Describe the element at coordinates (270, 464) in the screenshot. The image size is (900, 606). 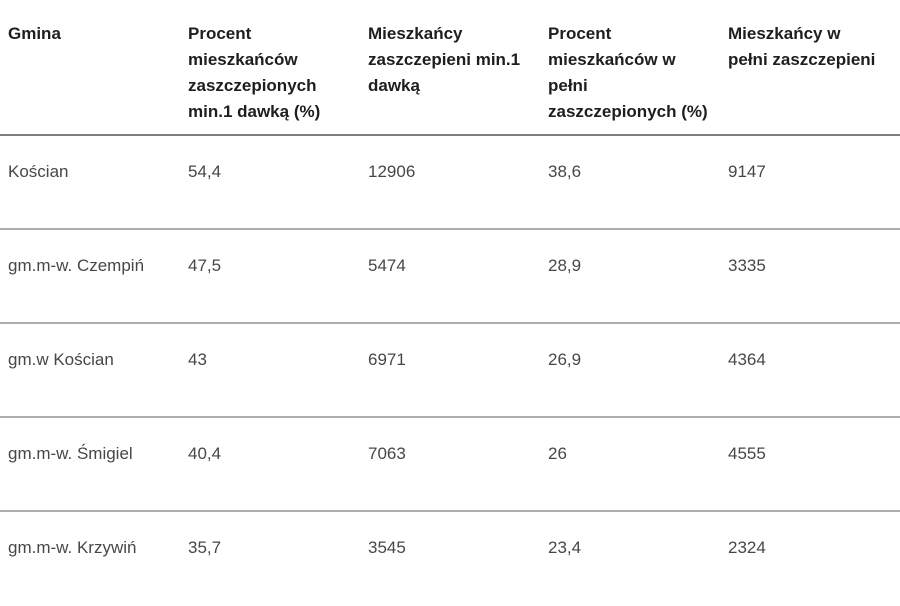
I see `cell-pct-min1-dose: 40,4` at that location.